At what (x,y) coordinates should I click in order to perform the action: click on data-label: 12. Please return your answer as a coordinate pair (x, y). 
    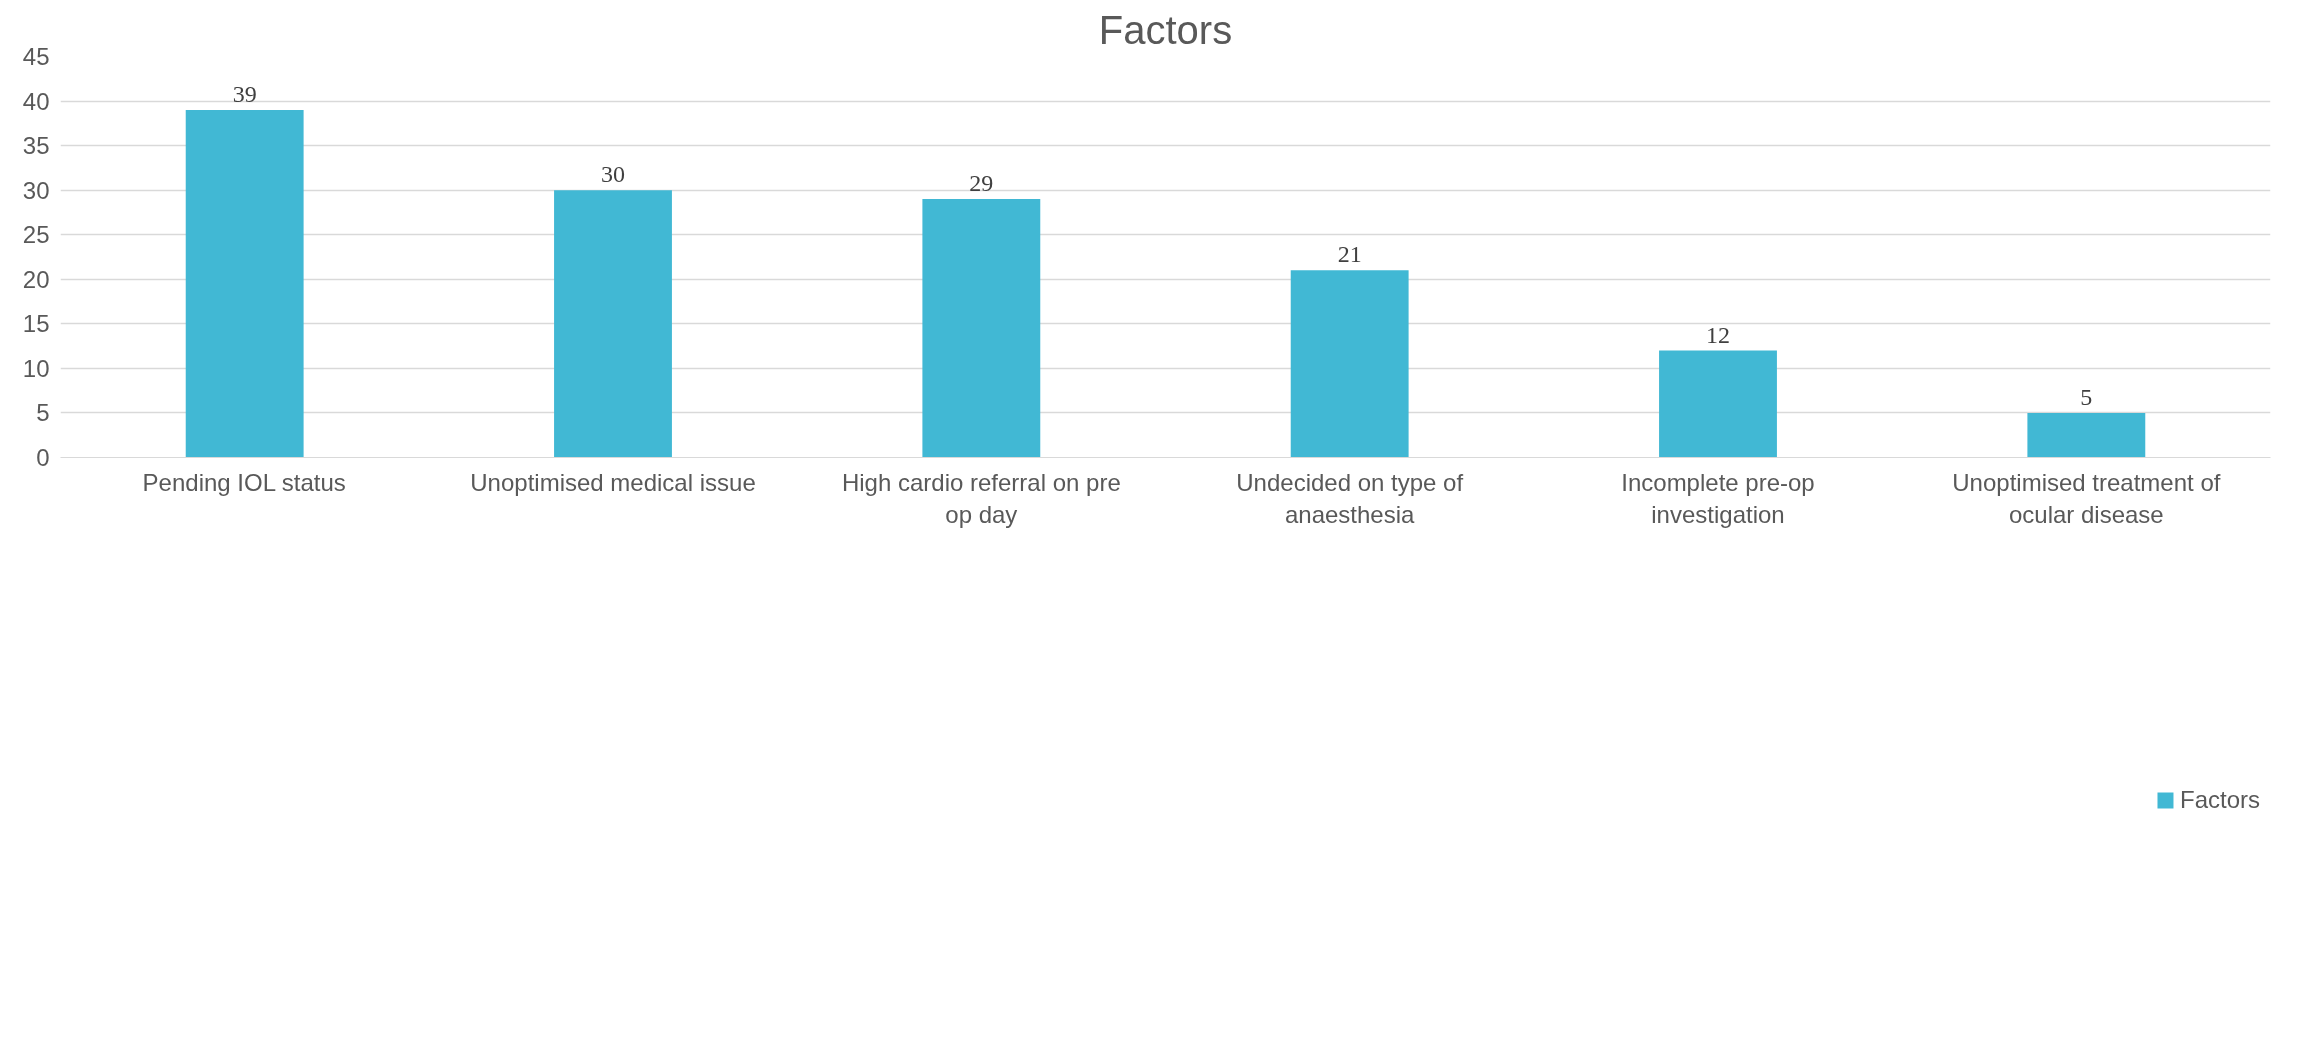
    Looking at the image, I should click on (1718, 334).